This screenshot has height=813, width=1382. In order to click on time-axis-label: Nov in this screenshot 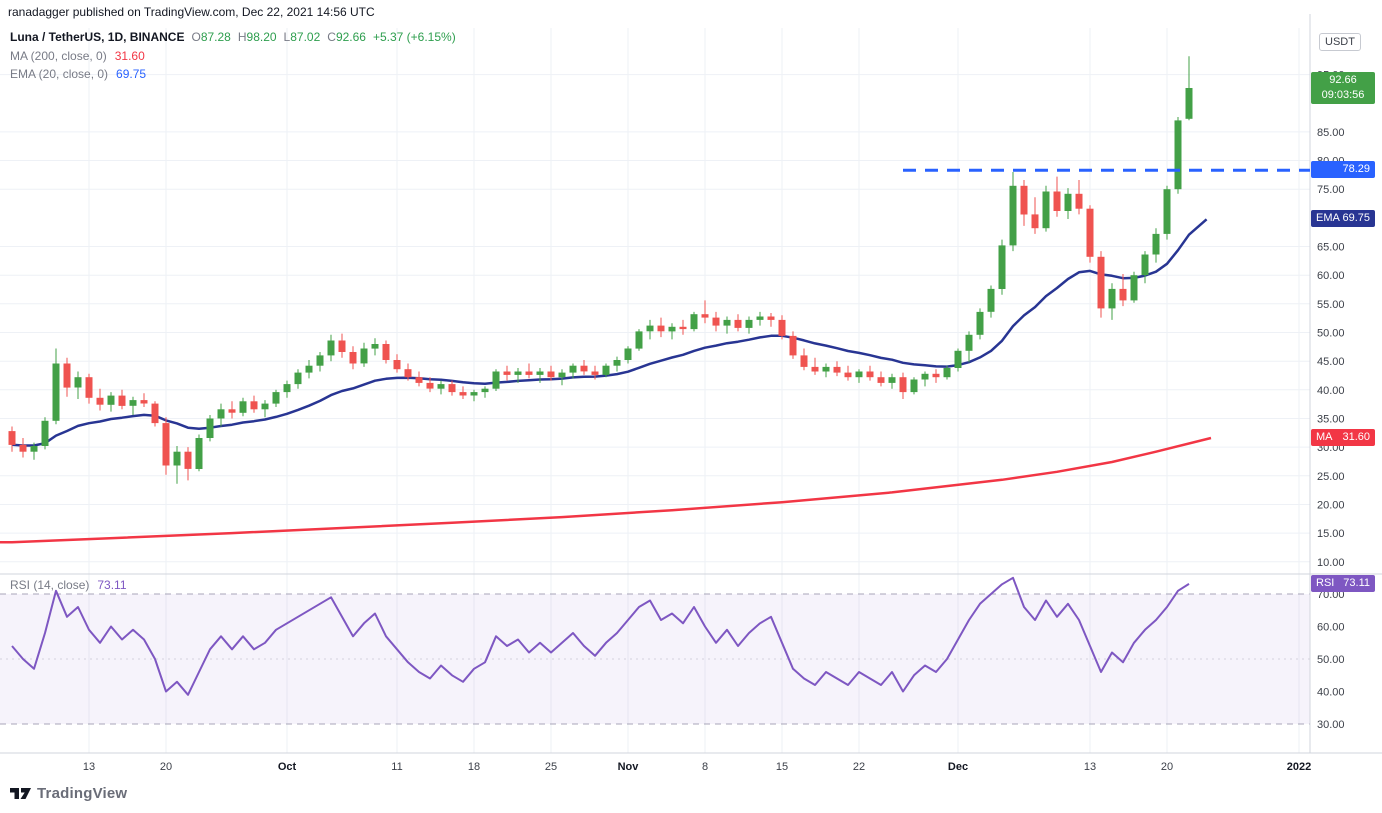, I will do `click(629, 767)`.